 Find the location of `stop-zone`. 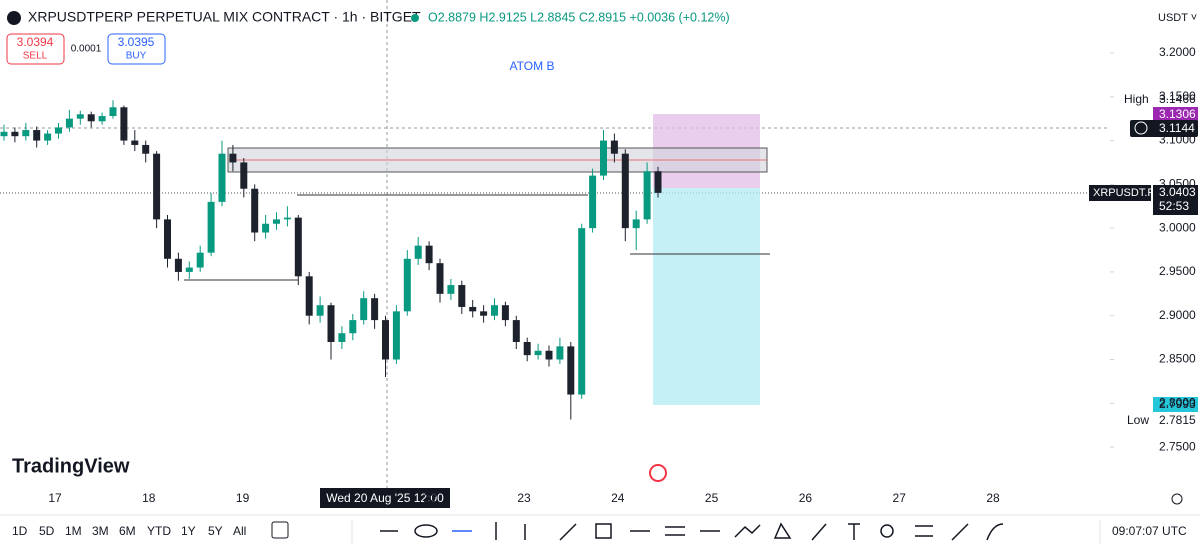

stop-zone is located at coordinates (706, 296).